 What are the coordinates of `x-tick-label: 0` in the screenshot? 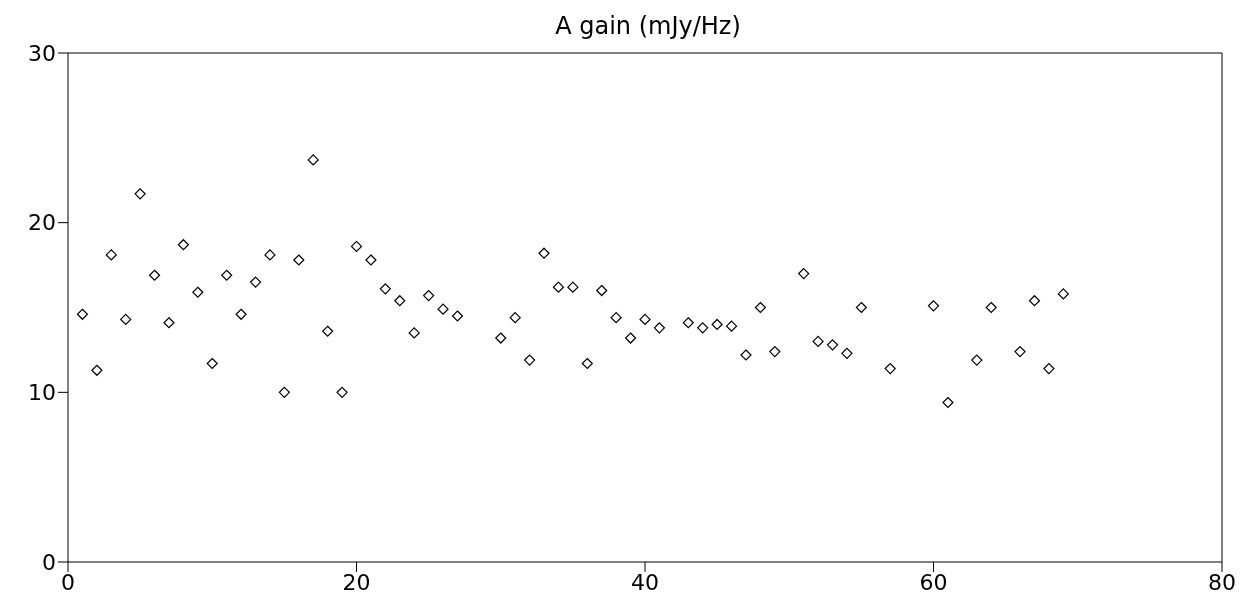 It's located at (68, 582).